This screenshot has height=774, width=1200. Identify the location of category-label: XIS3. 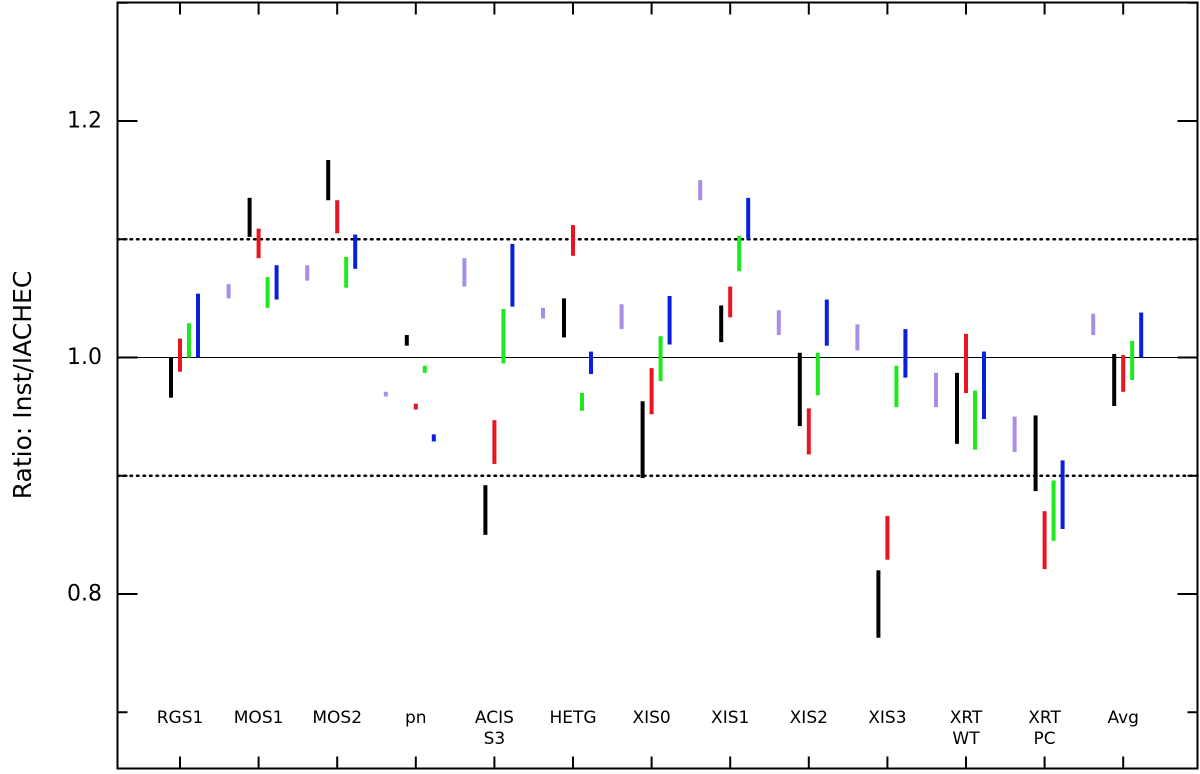
(887, 718).